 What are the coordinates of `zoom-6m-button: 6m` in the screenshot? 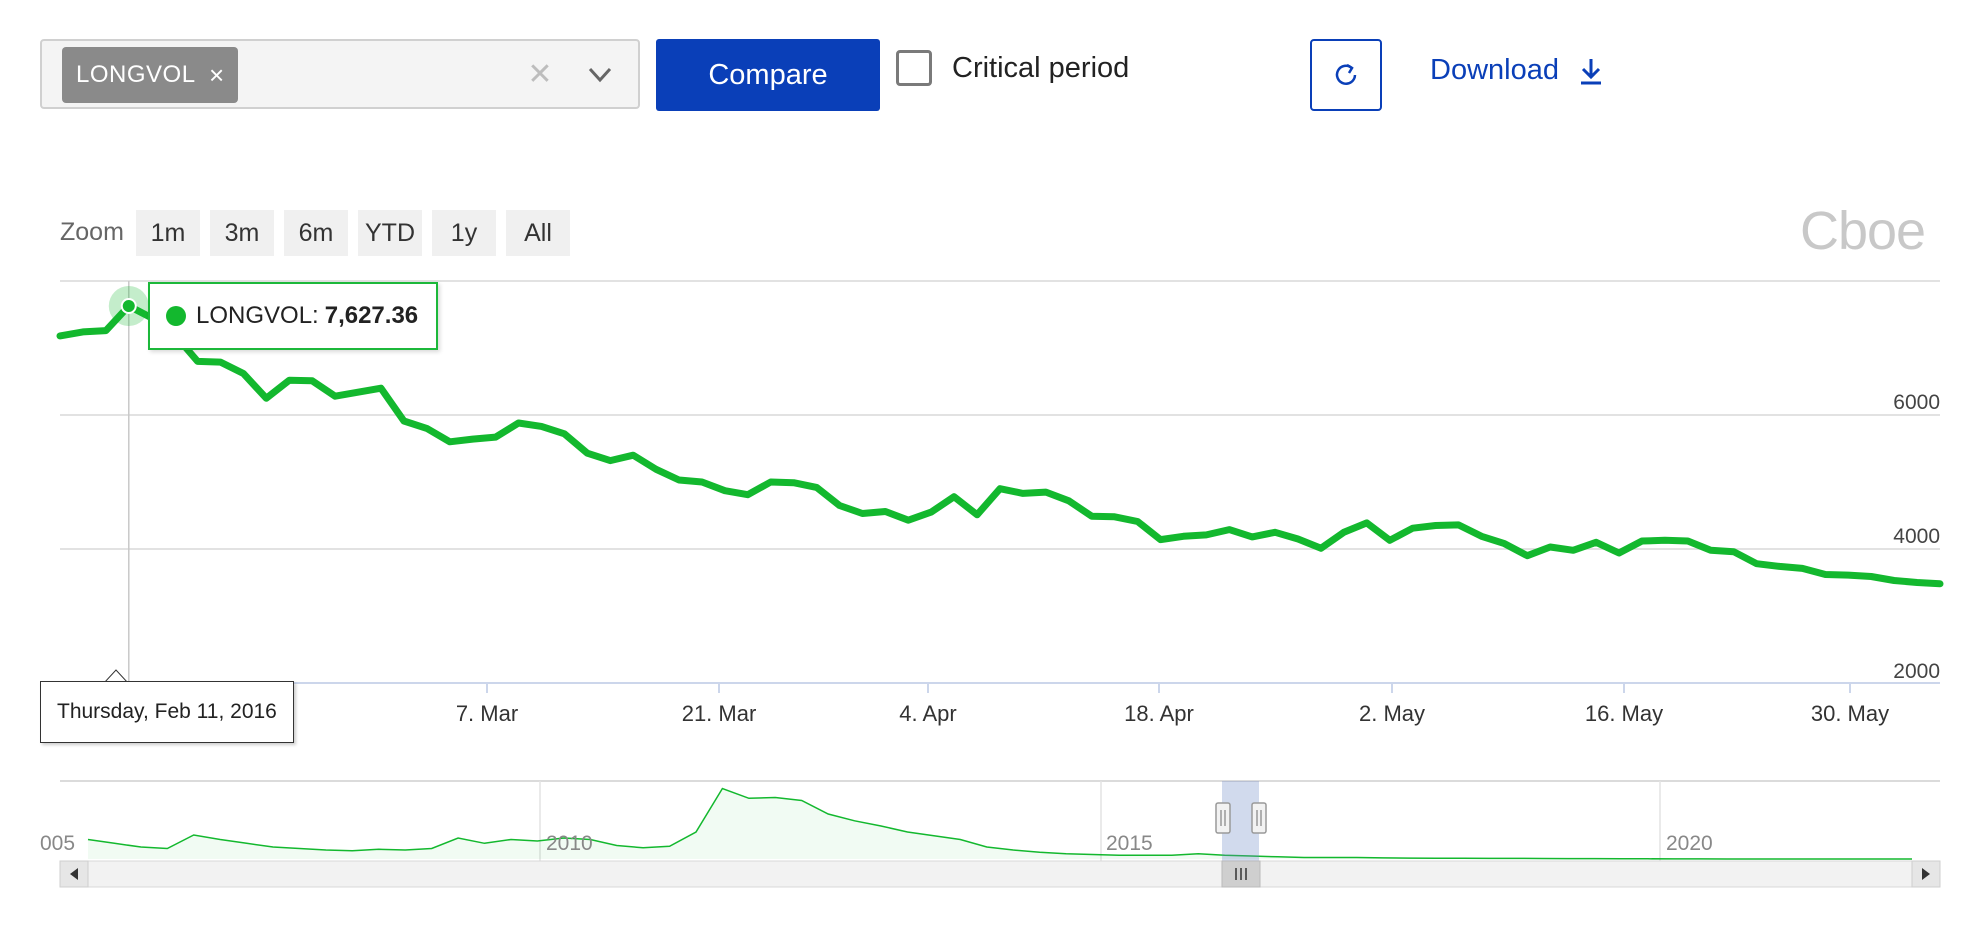 It's located at (316, 233).